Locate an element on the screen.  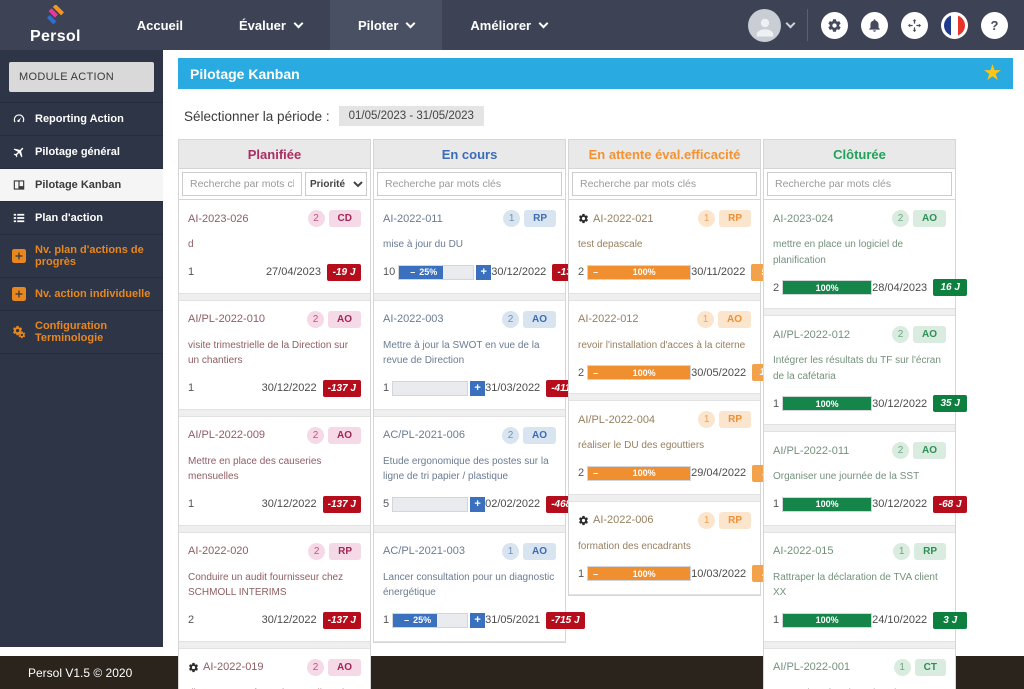
nav-item-piloter: Piloter is located at coordinates (386, 25).